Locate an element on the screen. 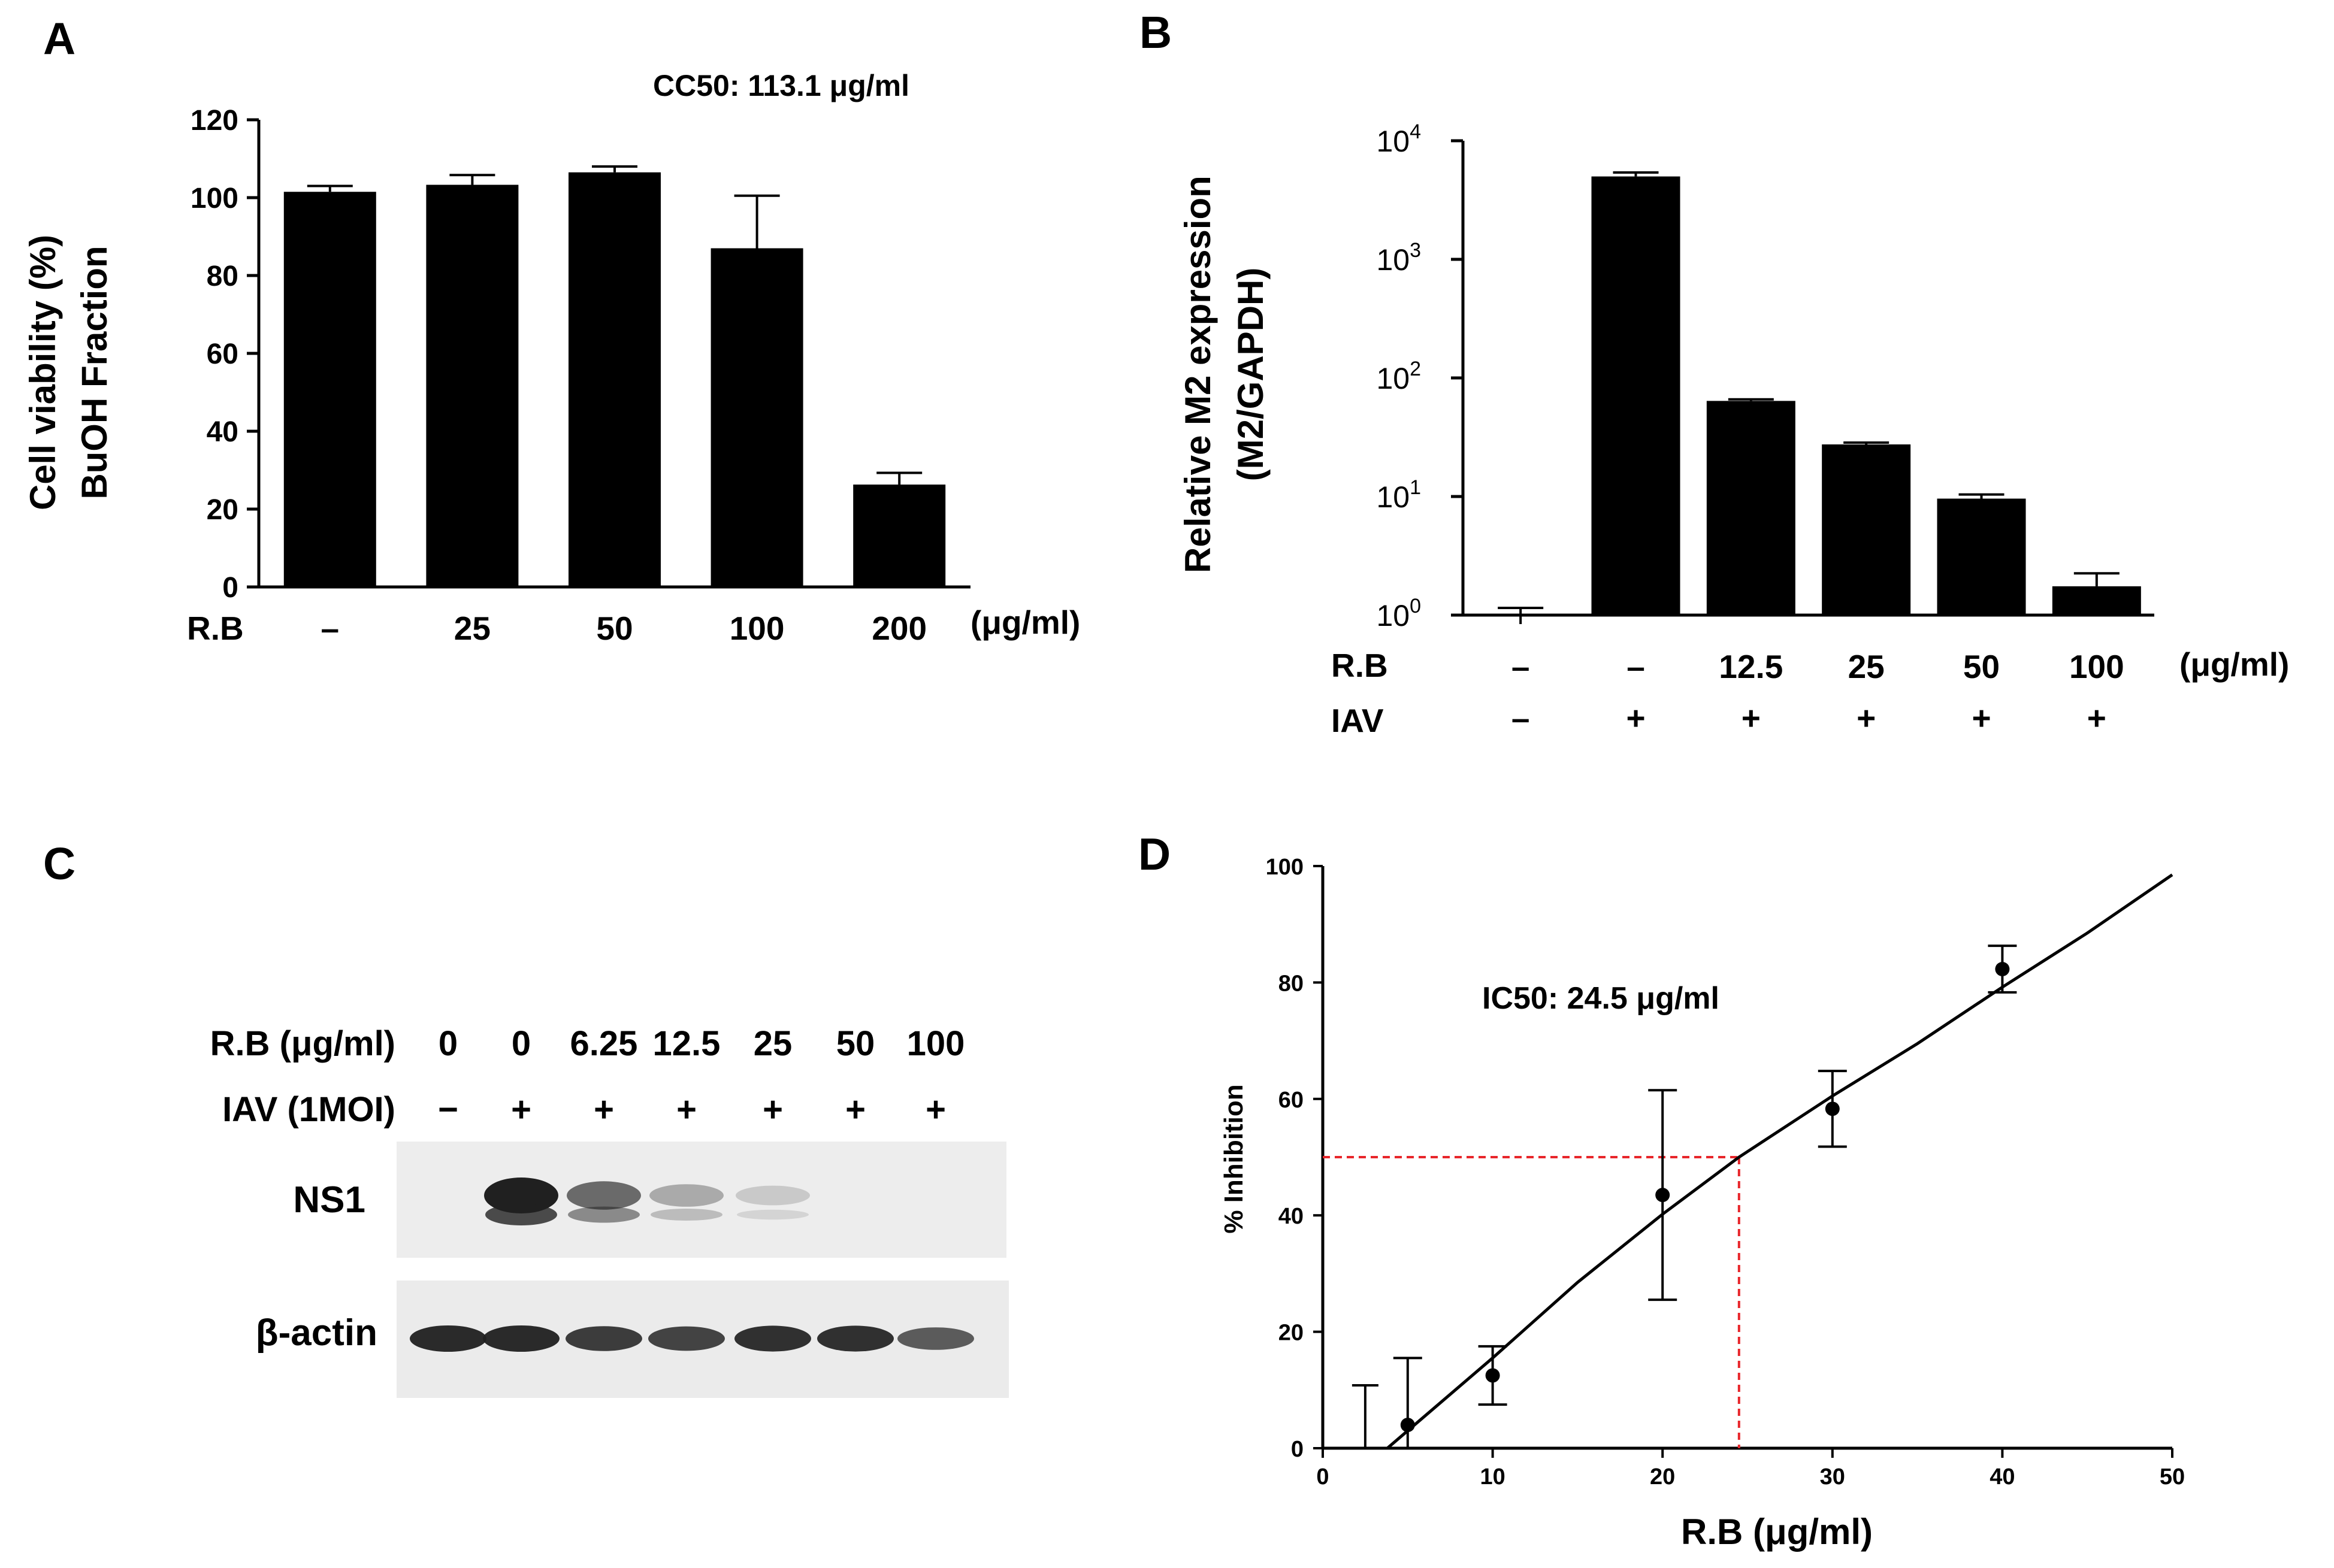 The width and height of the screenshot is (2334, 1568). panel-d-y-tick-label: 0 is located at coordinates (1297, 1449).